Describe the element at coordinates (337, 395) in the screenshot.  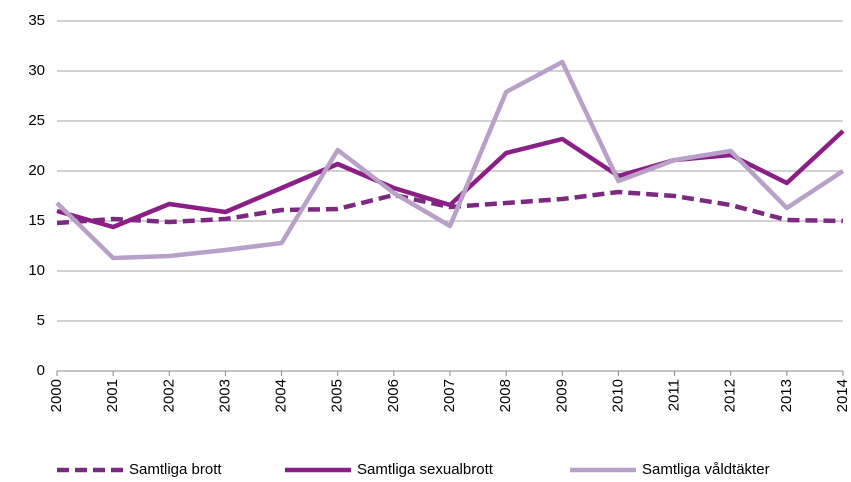
I see `x-tick-label: 2005` at that location.